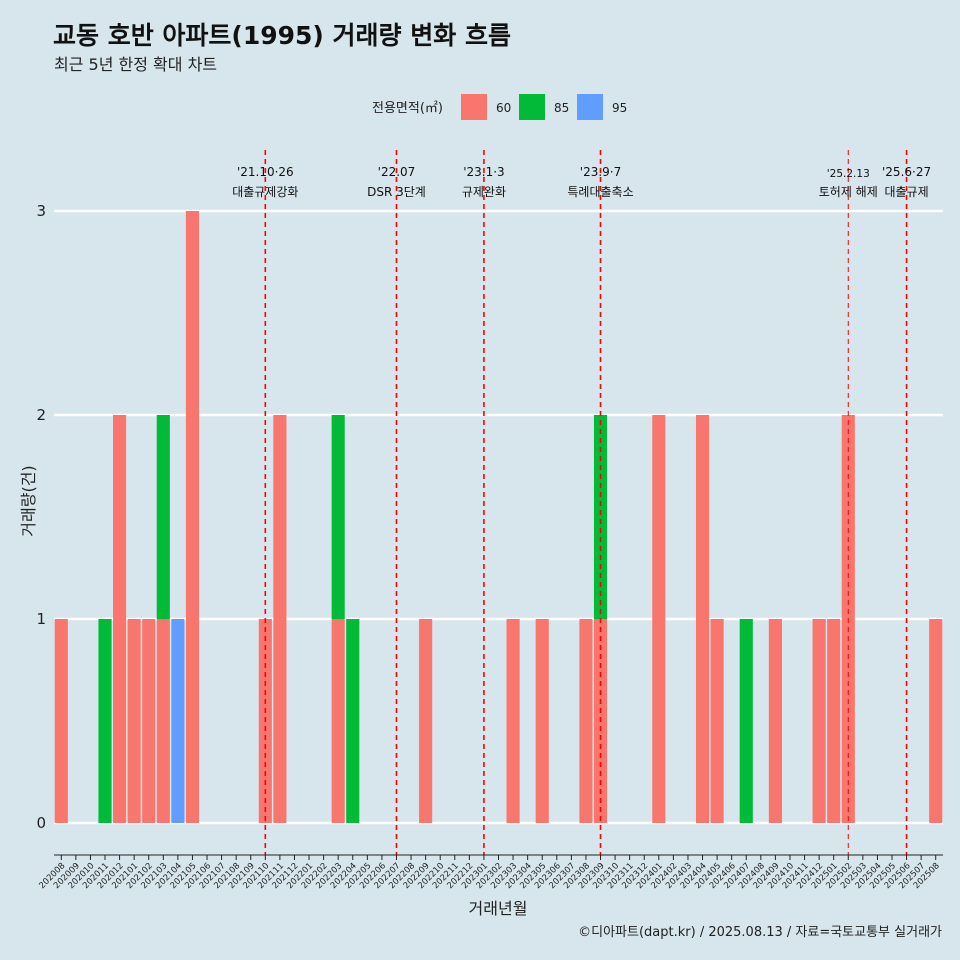 This screenshot has width=960, height=960. I want to click on event-label: 특례대출축소, so click(600, 192).